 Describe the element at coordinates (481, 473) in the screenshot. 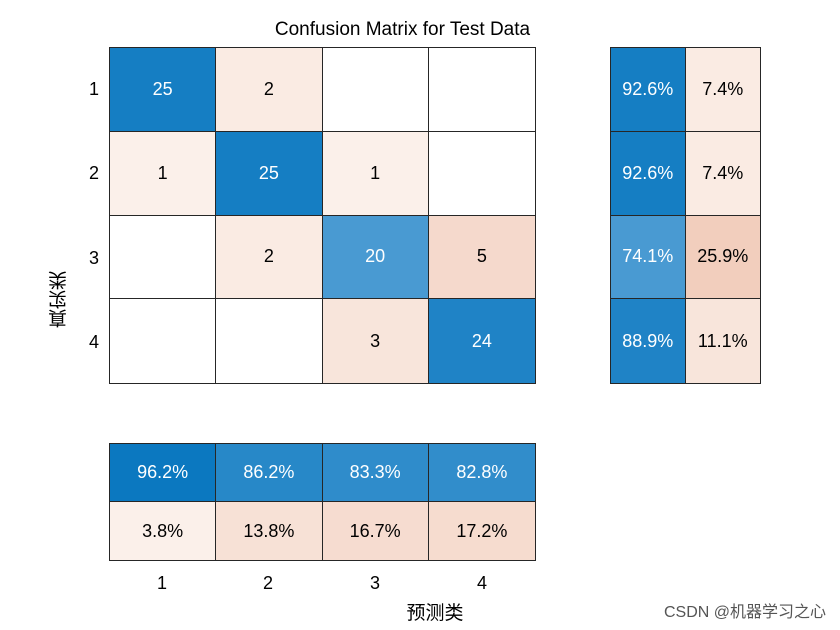

I see `col-correct-cell: 82.8%` at that location.